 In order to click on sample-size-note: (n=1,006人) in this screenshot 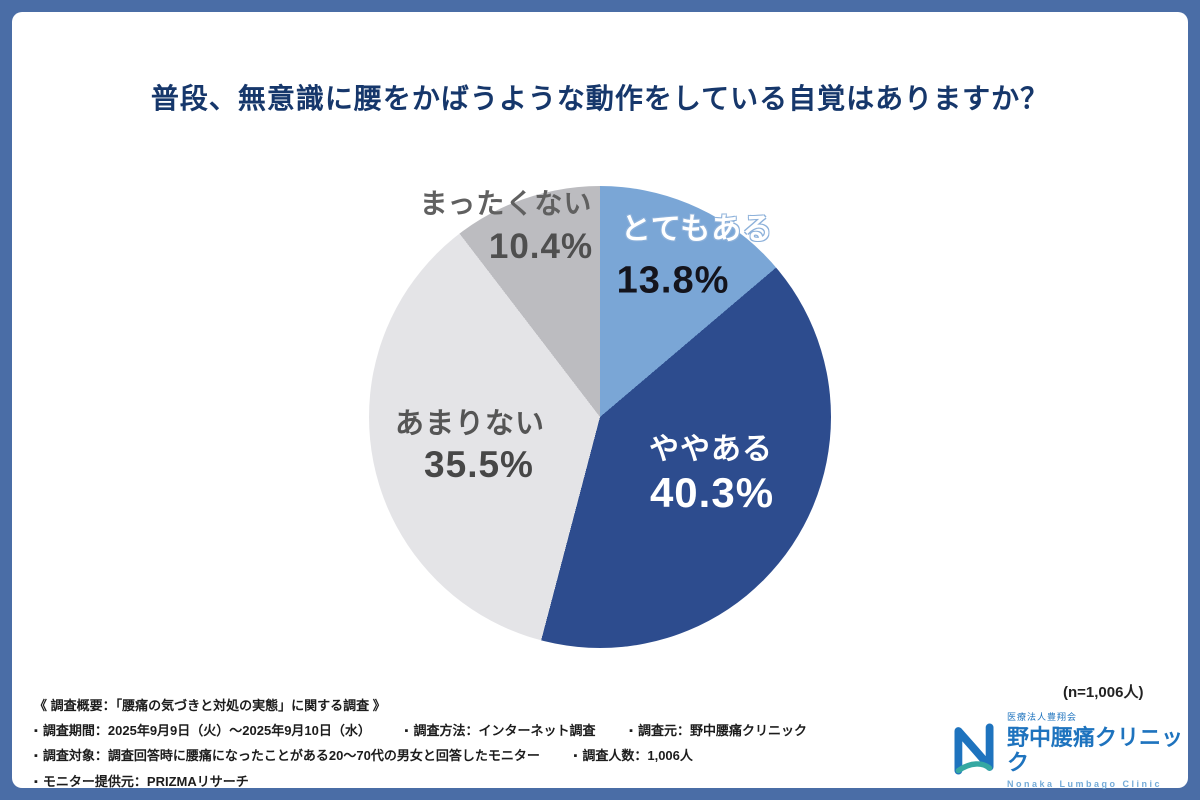, I will do `click(1103, 692)`.